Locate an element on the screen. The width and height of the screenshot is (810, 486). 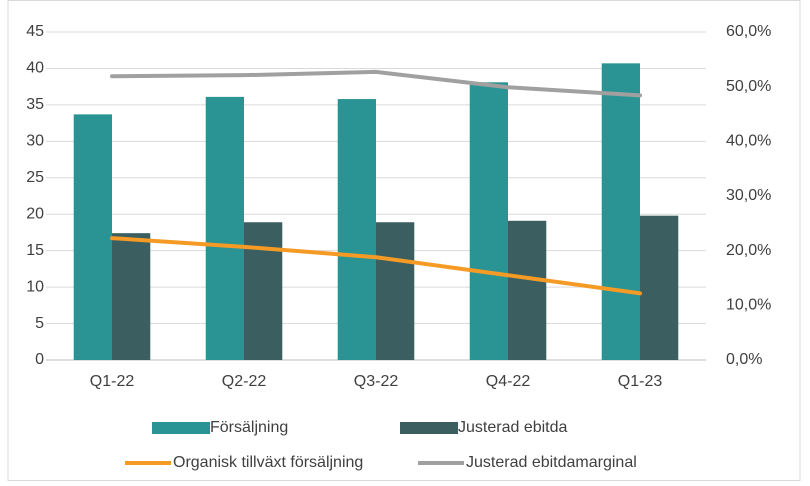
y-tick-label: 30 is located at coordinates (35, 141).